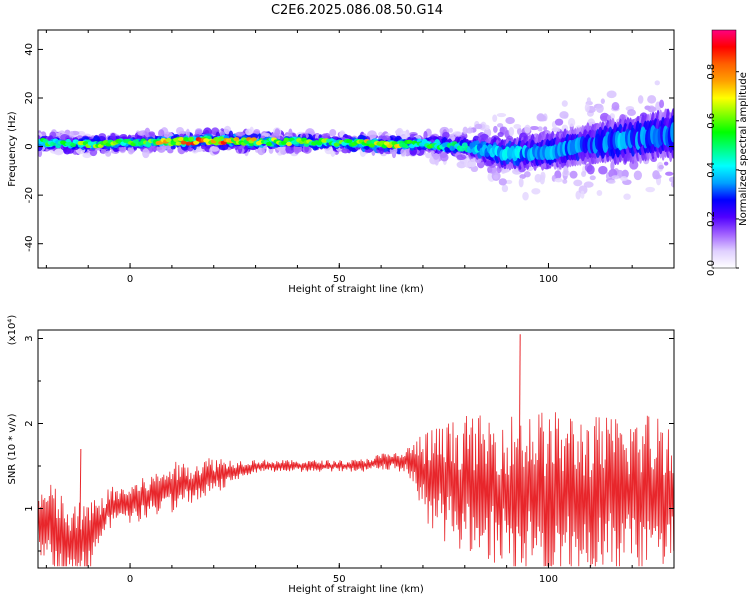 The height and width of the screenshot is (600, 750). I want to click on snr-x-tick-label: 0, so click(130, 579).